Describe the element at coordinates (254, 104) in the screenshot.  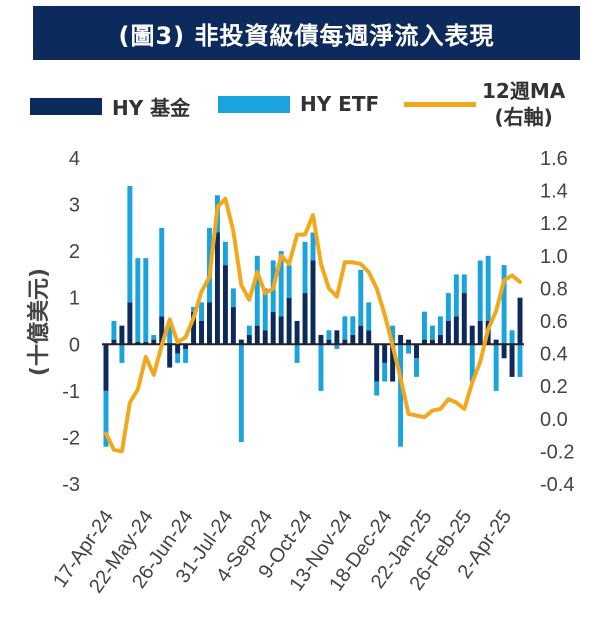
I see `legend-swatch-hy-etf` at that location.